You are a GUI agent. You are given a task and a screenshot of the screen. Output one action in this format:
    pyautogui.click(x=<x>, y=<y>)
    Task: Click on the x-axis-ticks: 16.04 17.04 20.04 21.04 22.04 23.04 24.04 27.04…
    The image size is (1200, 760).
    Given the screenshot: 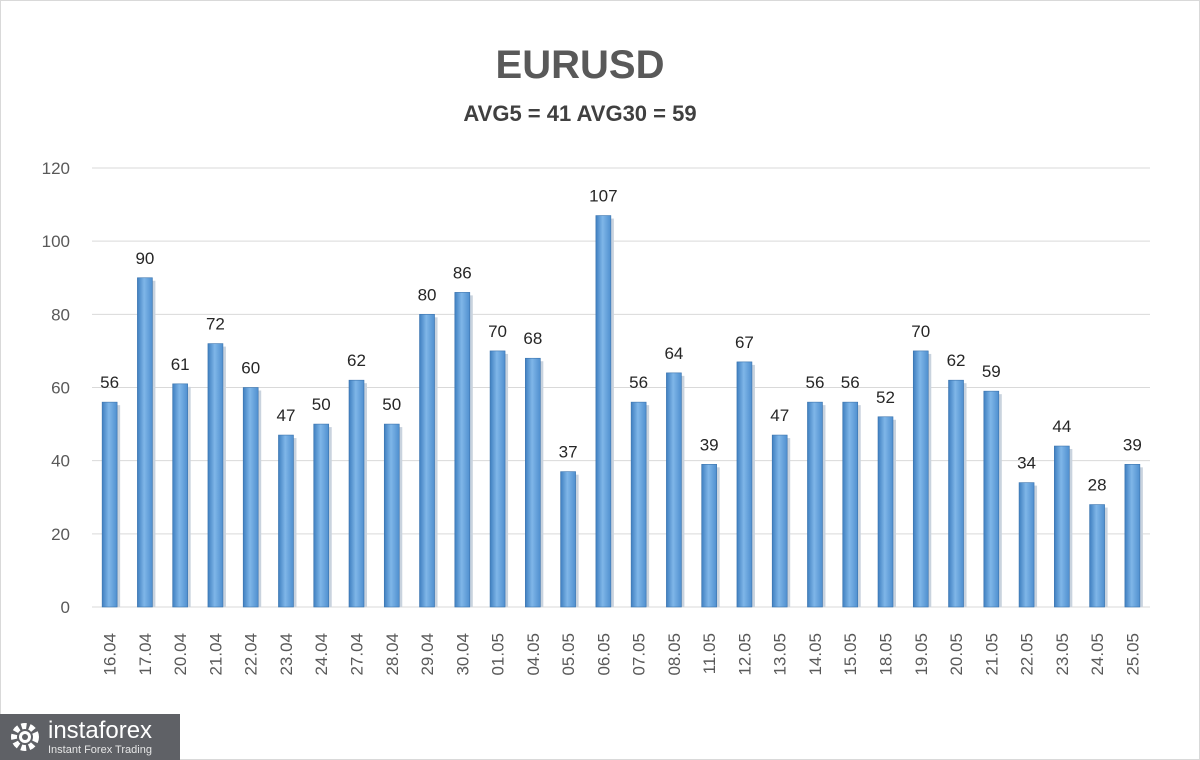 What is the action you would take?
    pyautogui.click(x=622, y=654)
    